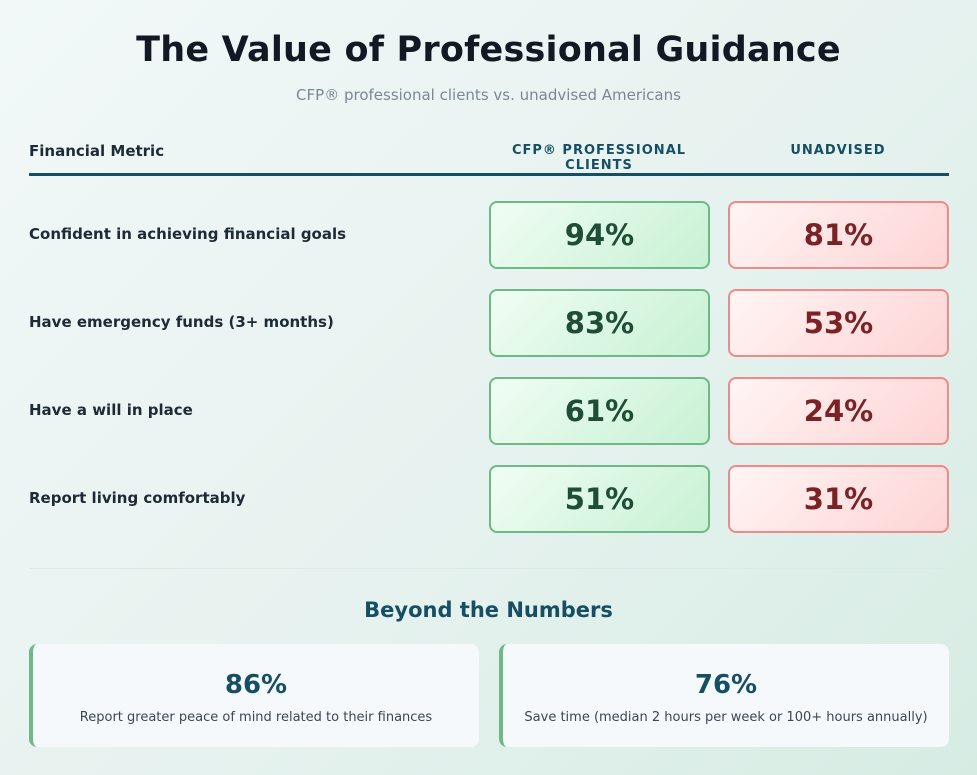  What do you see at coordinates (188, 234) in the screenshot?
I see `metric-label: Confident in achieving financial goals` at bounding box center [188, 234].